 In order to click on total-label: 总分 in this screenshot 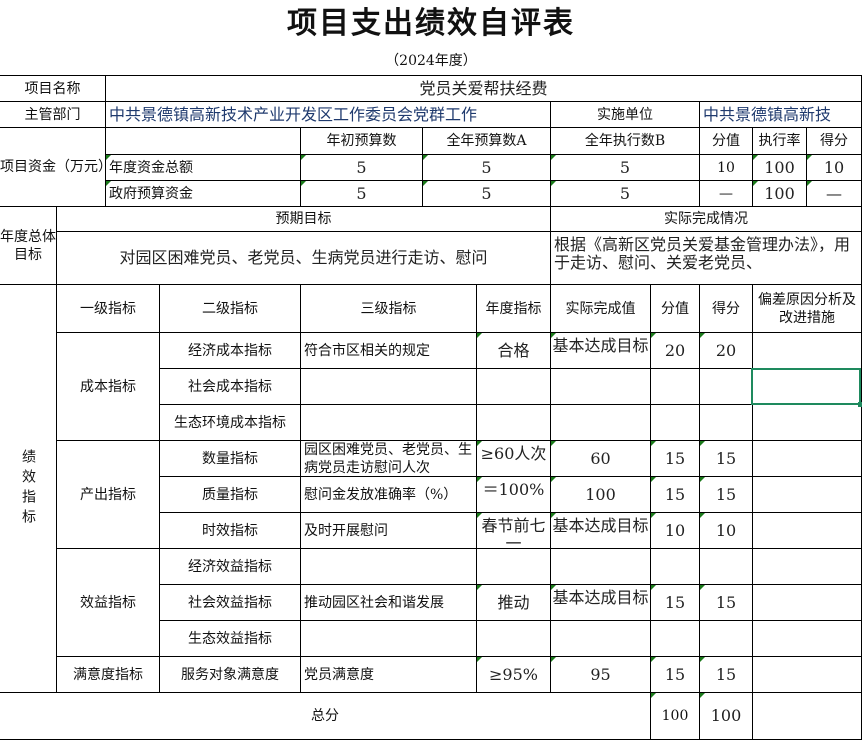, I will do `click(325, 716)`.